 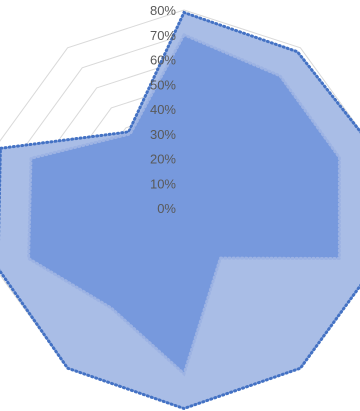 What do you see at coordinates (163, 35) in the screenshot?
I see `tick-label: 70%` at bounding box center [163, 35].